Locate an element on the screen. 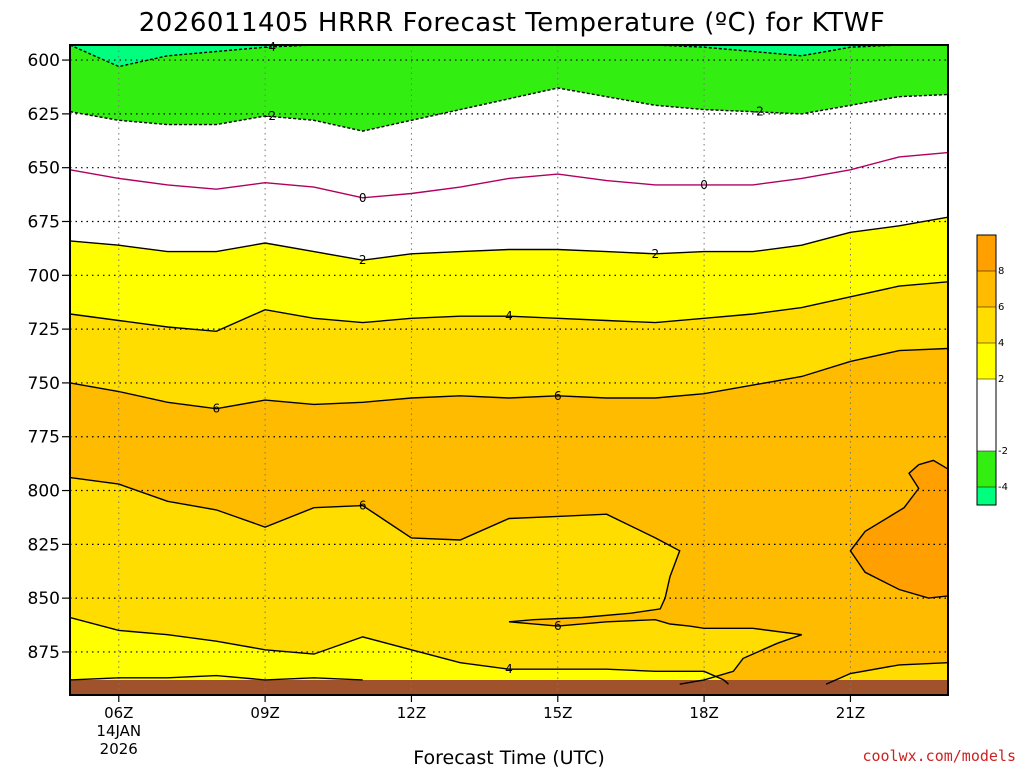 This screenshot has width=1024, height=768. band-eight-plus is located at coordinates (899, 529).